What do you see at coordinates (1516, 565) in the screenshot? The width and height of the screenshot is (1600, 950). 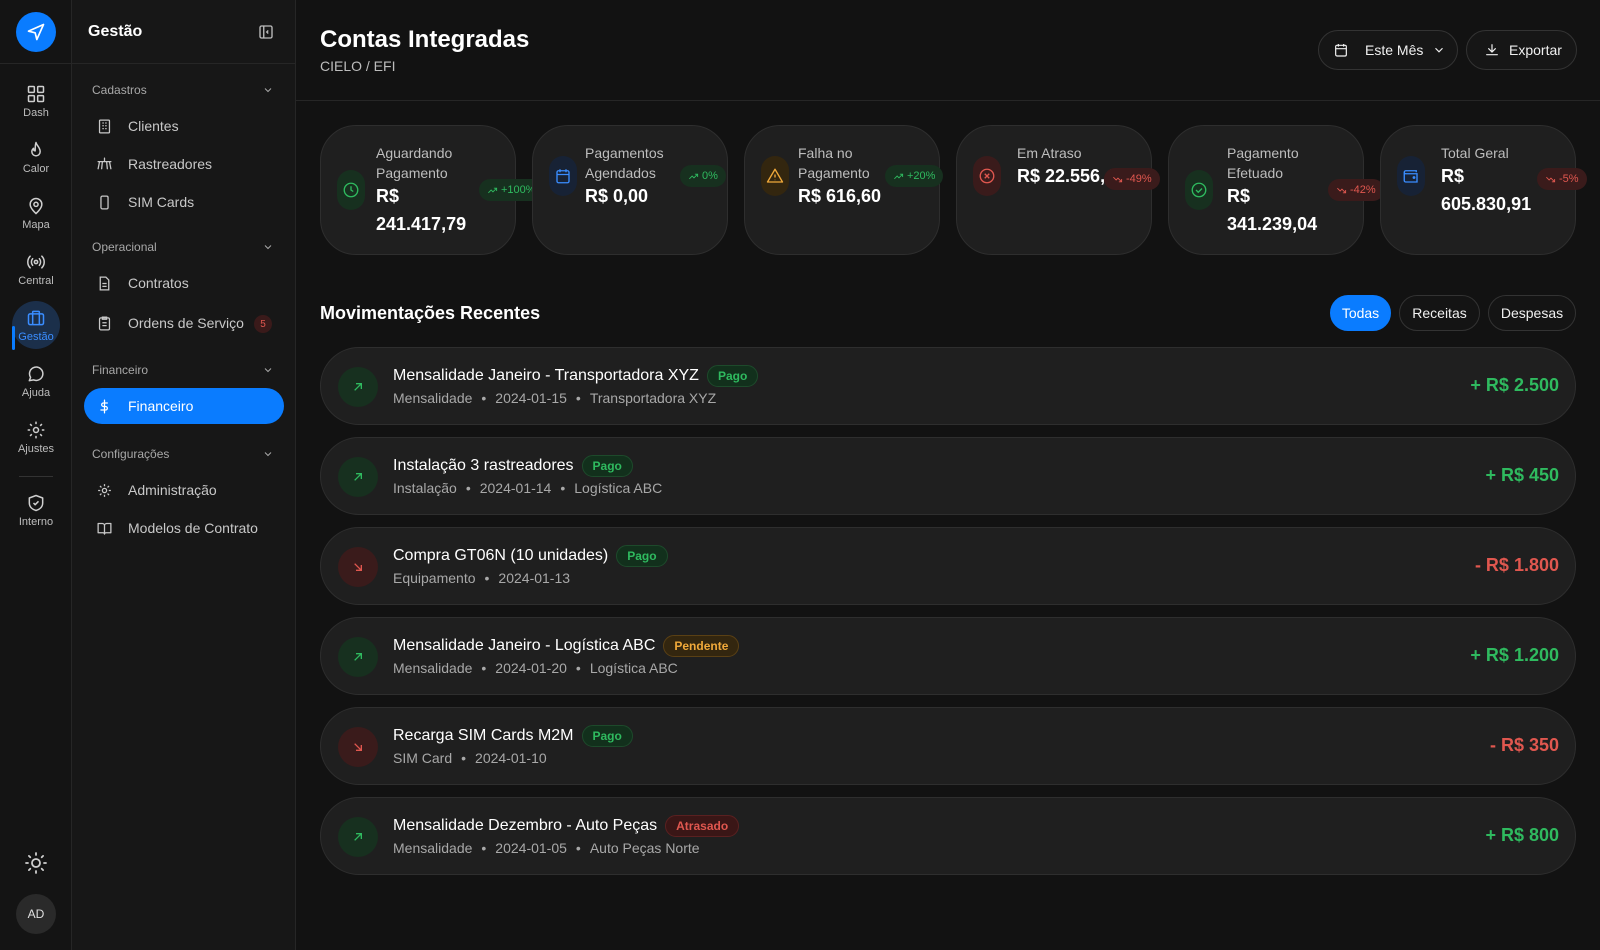 I see `movement-amount: - R$ 1.800` at bounding box center [1516, 565].